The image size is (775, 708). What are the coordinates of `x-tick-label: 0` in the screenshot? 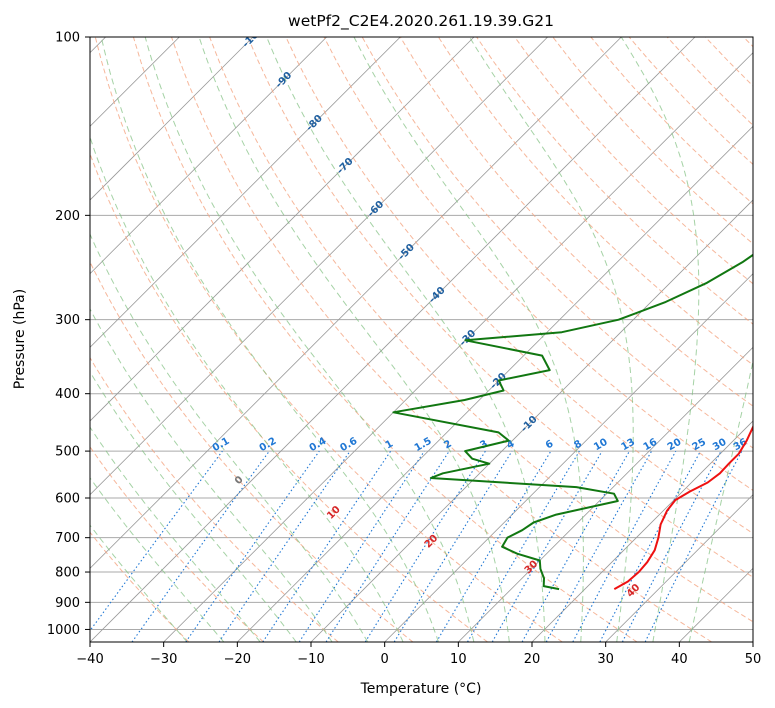 It's located at (385, 659).